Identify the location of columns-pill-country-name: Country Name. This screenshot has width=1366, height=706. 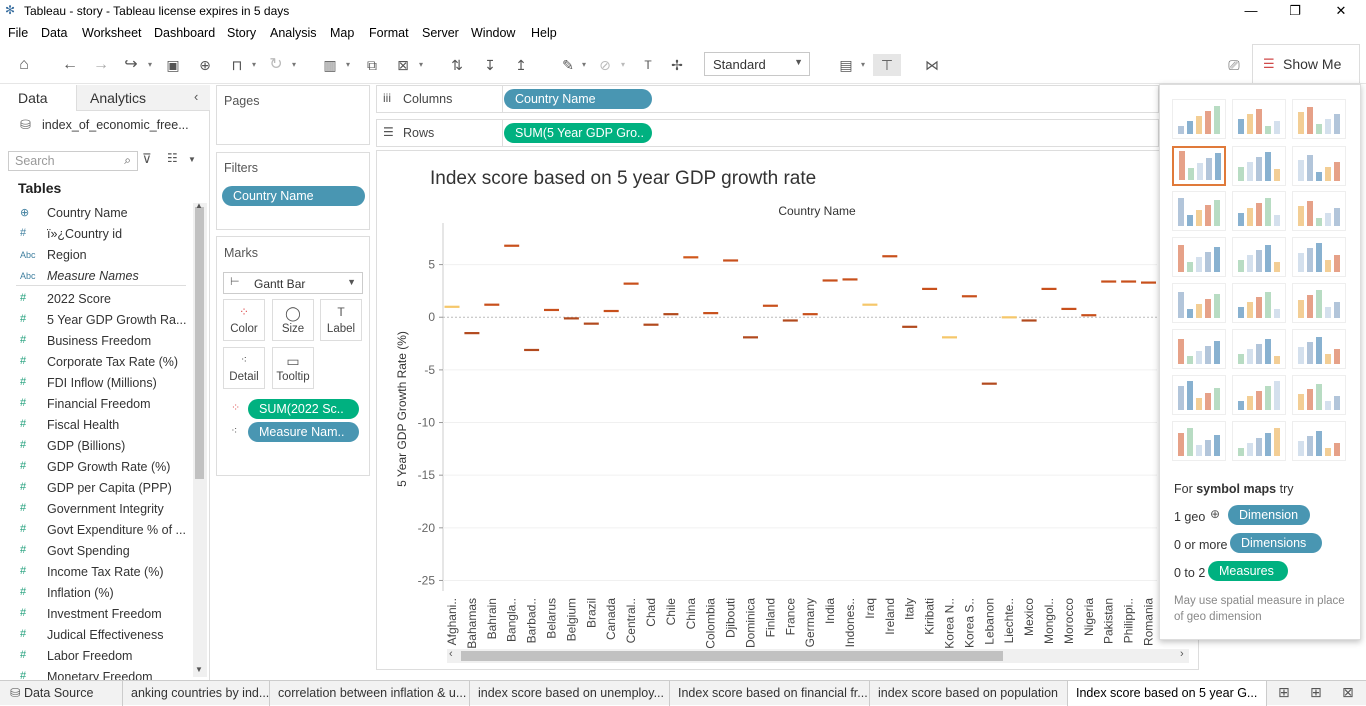
(578, 99).